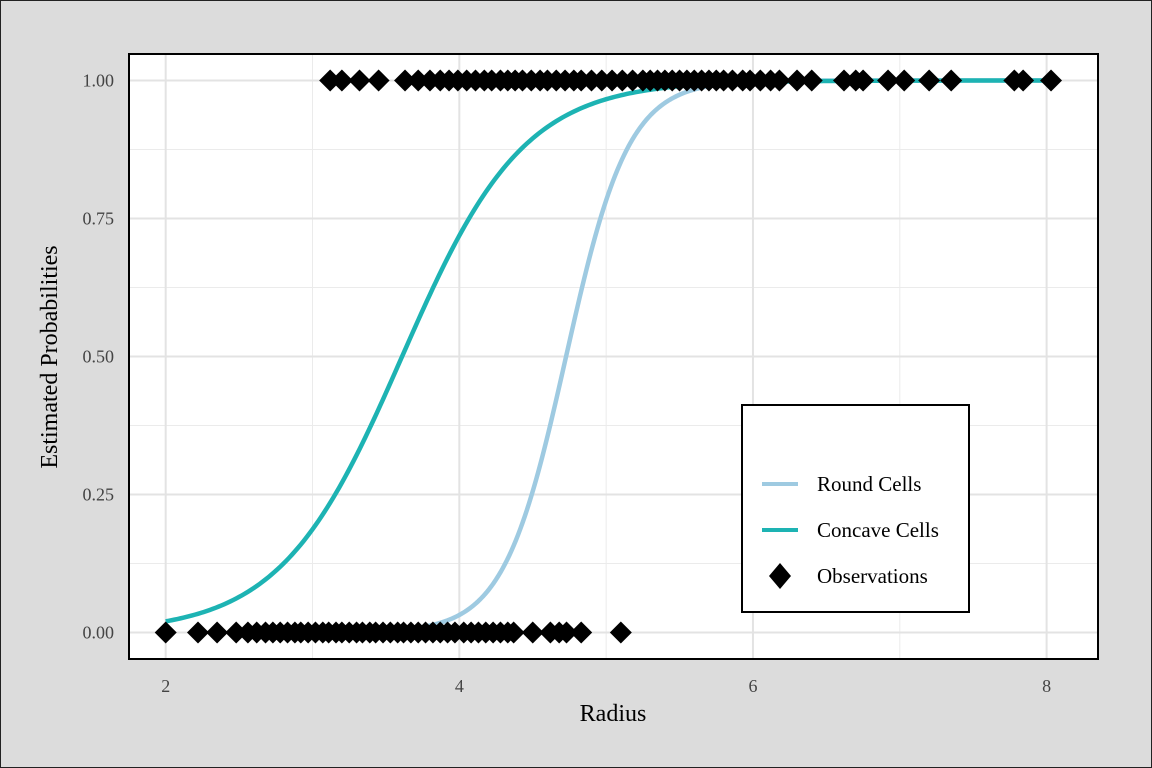  Describe the element at coordinates (606, 686) in the screenshot. I see `x-axis-tick-labels: 2 4 6 8` at that location.